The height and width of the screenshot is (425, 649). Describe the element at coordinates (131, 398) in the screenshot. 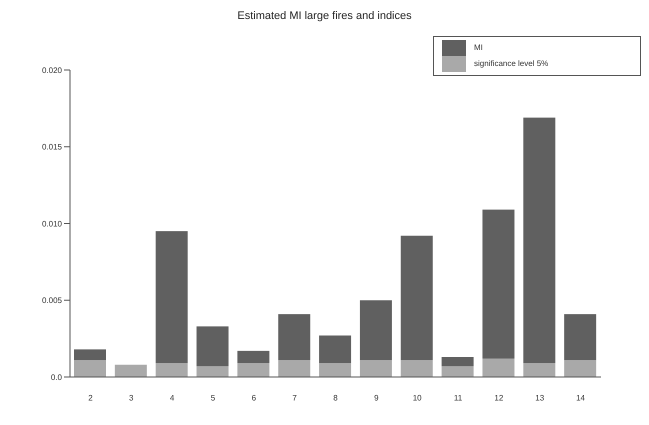

I see `x-tick-label: 3` at that location.